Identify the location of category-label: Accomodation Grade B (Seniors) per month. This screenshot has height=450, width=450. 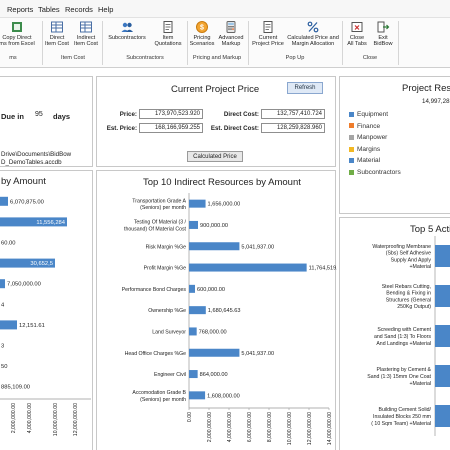
(159, 396).